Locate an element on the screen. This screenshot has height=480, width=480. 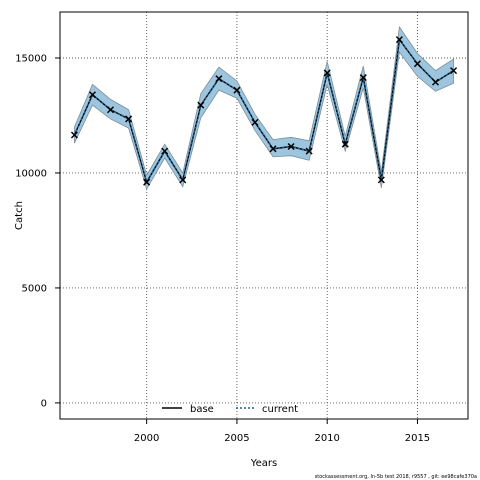
y-tick-label: 10000 is located at coordinates (31, 173).